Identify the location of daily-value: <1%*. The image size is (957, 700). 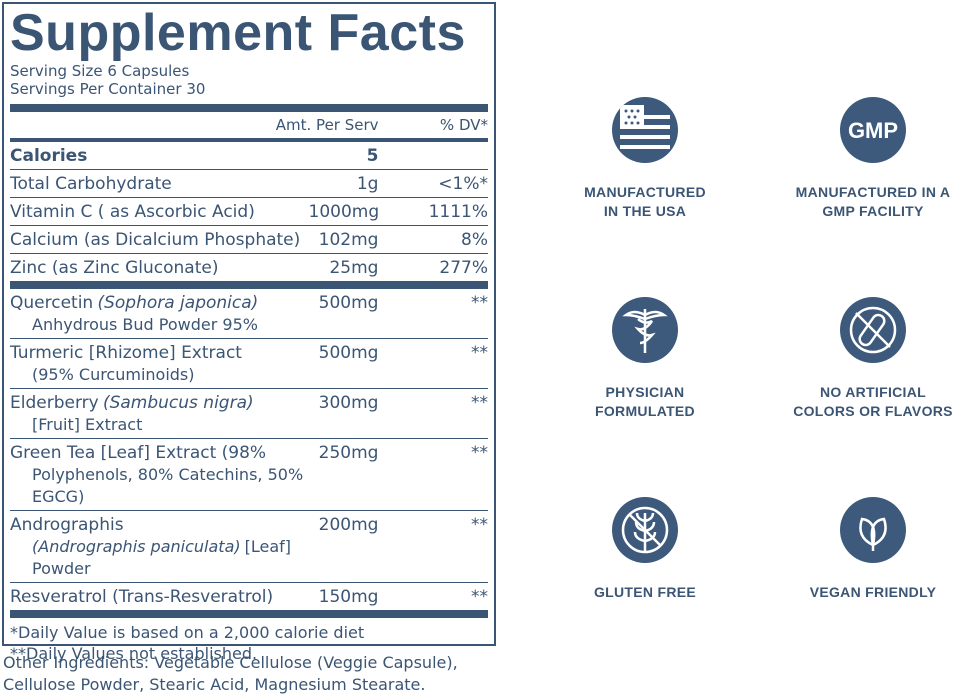
(463, 184).